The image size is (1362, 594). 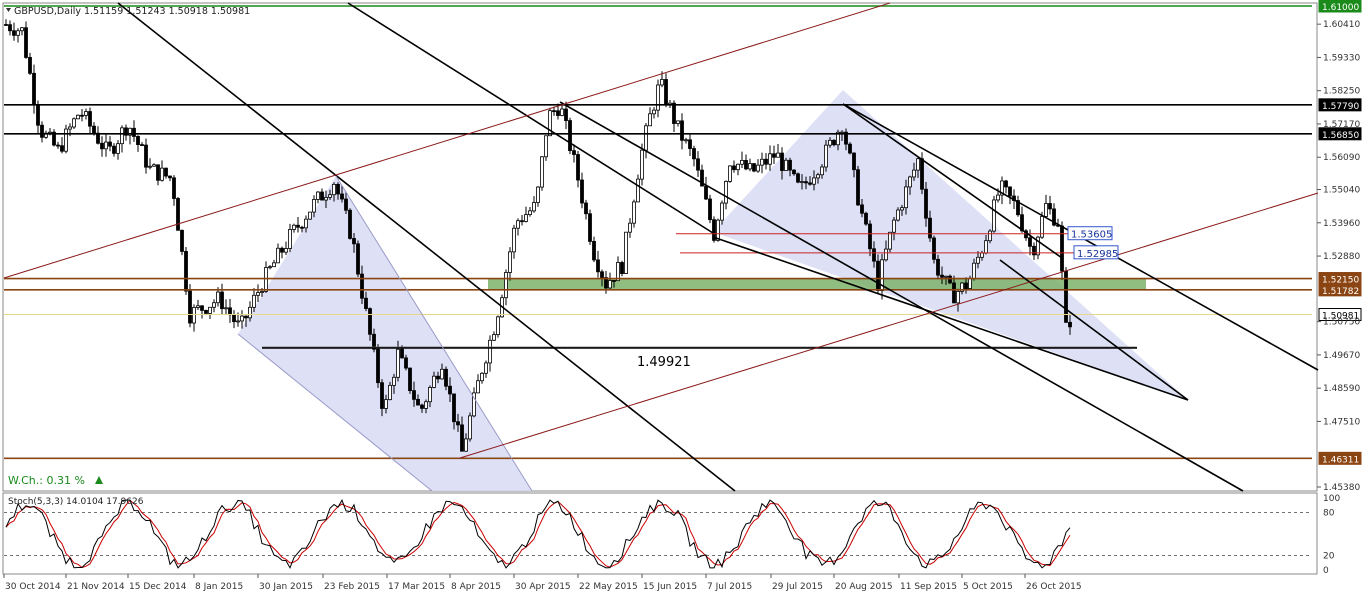 What do you see at coordinates (1091, 235) in the screenshot?
I see `level-tag-text: 1.53605` at bounding box center [1091, 235].